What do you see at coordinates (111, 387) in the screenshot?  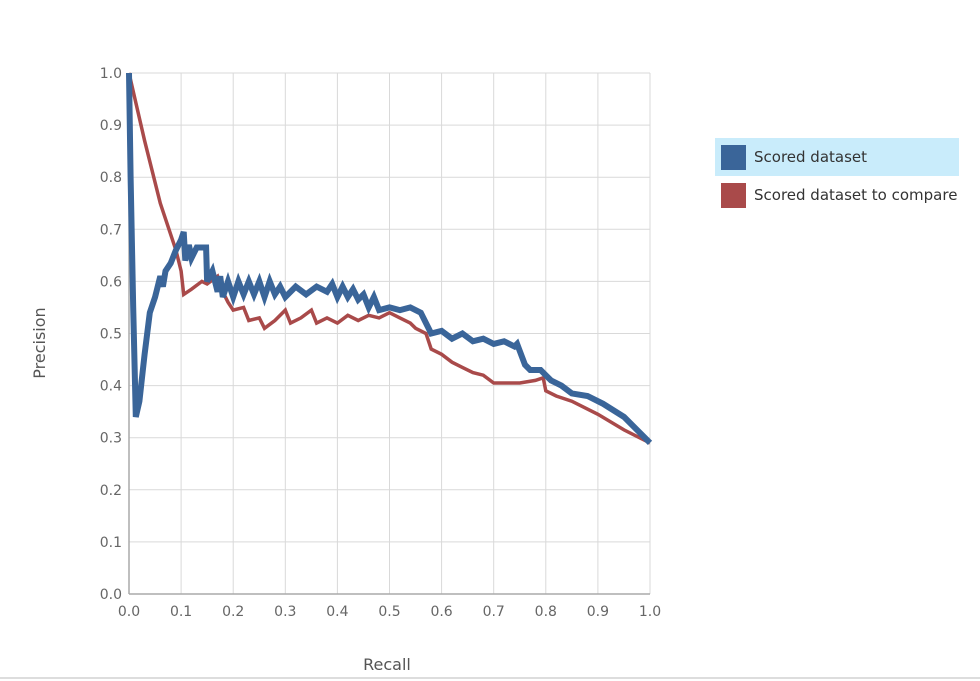 I see `y-tick-label: 0.4` at bounding box center [111, 387].